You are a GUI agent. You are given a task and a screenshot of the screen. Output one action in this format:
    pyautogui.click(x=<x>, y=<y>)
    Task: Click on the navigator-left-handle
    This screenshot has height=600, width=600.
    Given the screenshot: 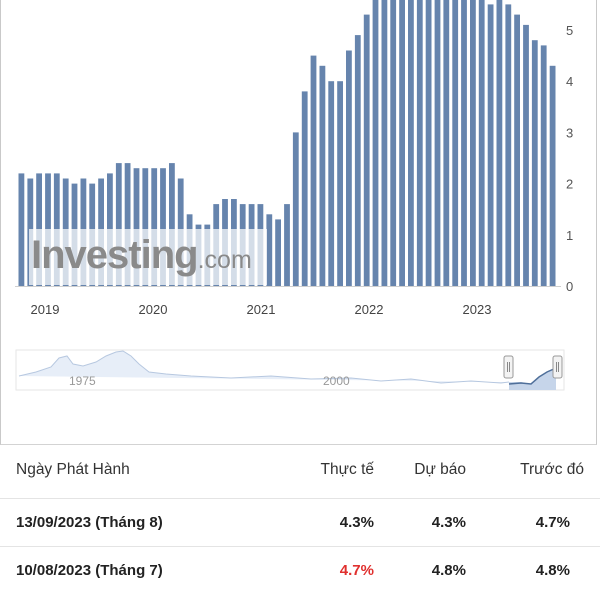 What is the action you would take?
    pyautogui.click(x=508, y=367)
    